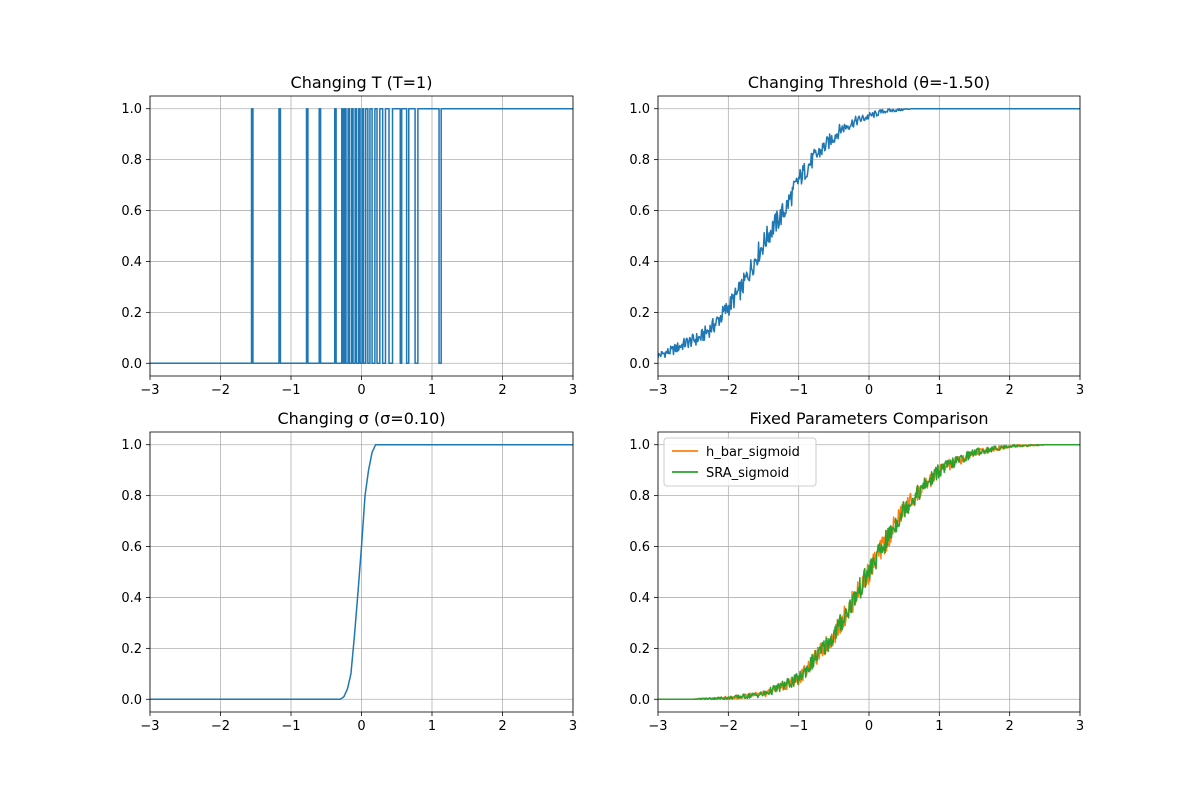  Describe the element at coordinates (869, 82) in the screenshot. I see `chart-title: Changing Threshold (θ=-1.50)` at that location.